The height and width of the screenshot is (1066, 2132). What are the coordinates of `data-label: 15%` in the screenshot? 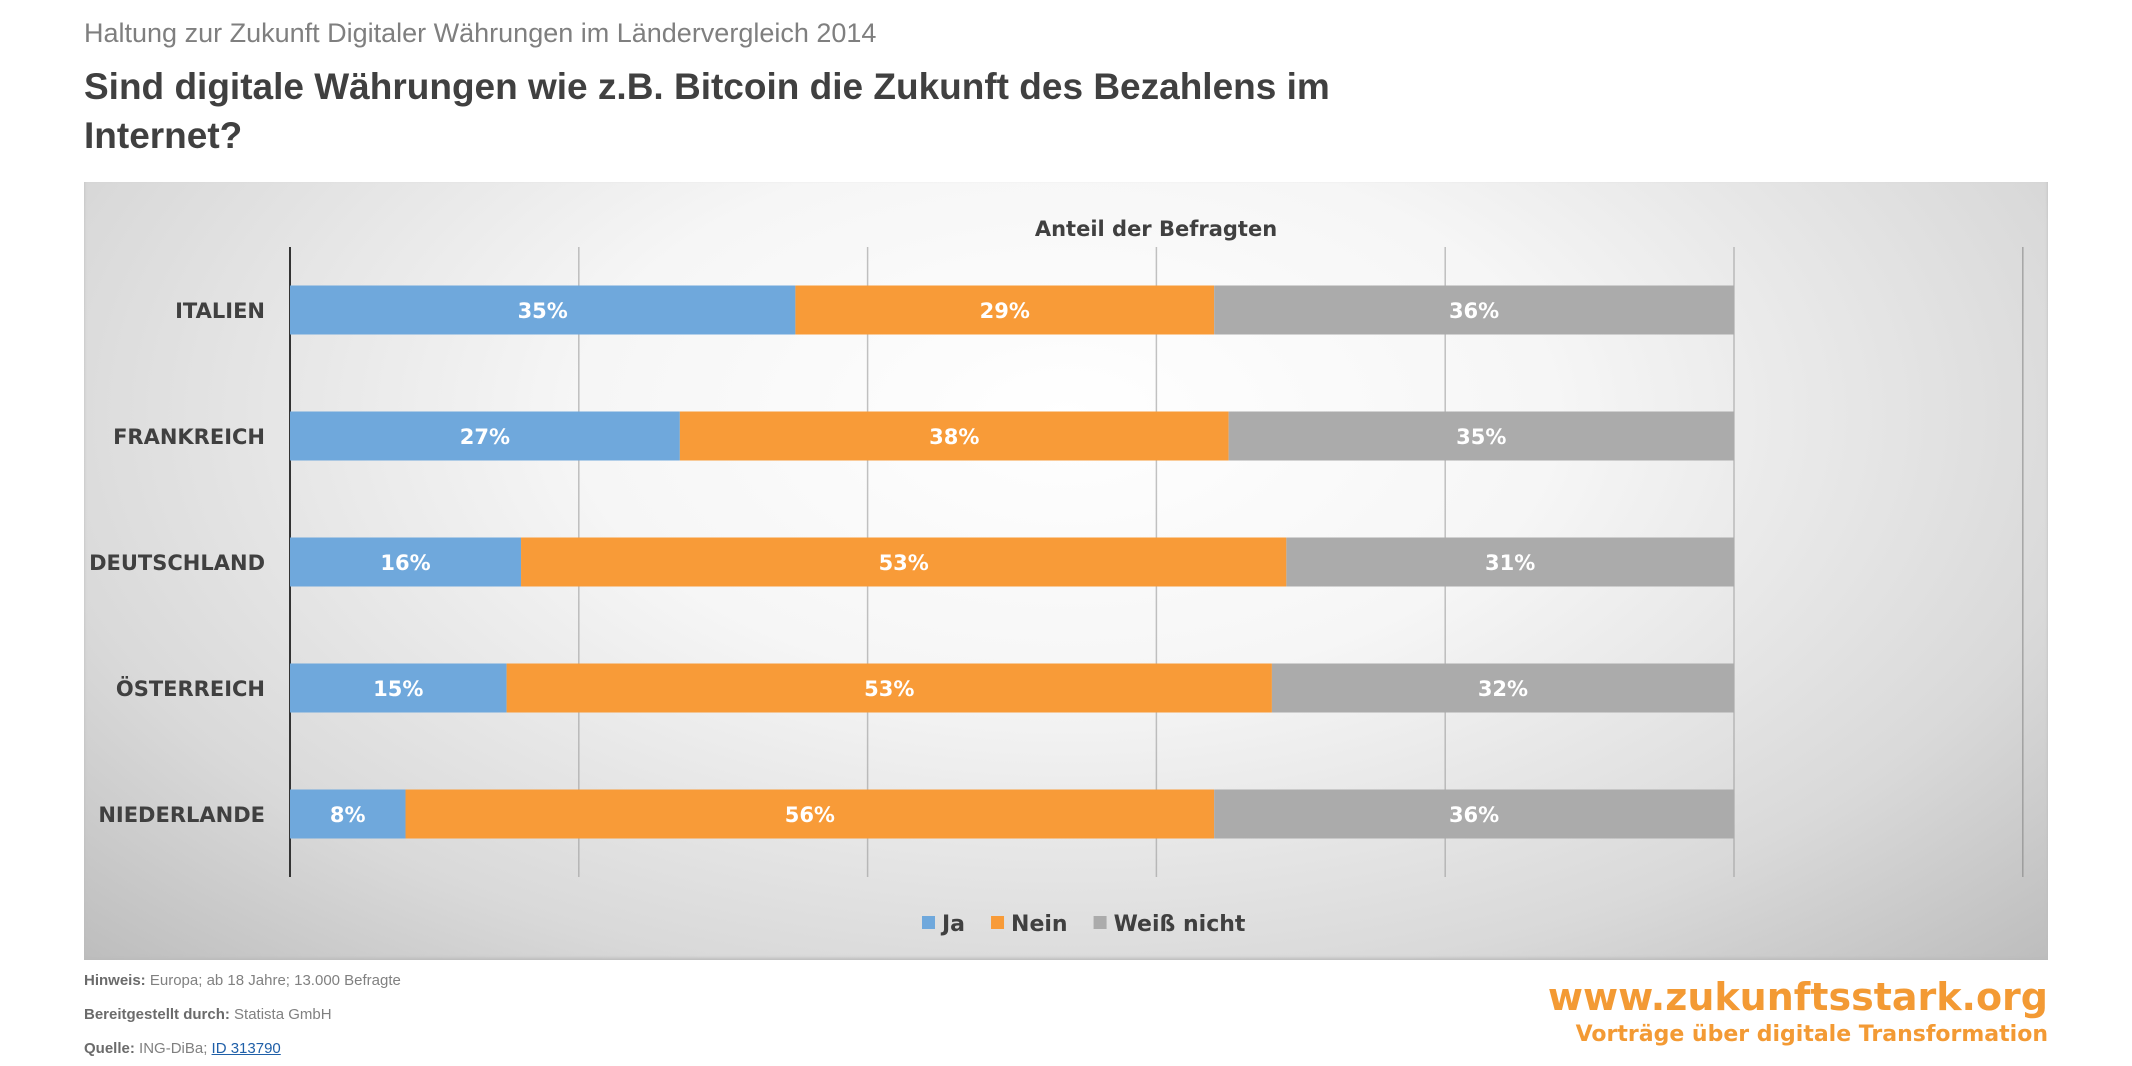 It's located at (398, 689).